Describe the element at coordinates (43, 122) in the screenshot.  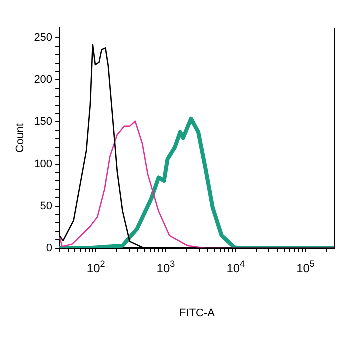
I see `y-tick-label: 150` at that location.